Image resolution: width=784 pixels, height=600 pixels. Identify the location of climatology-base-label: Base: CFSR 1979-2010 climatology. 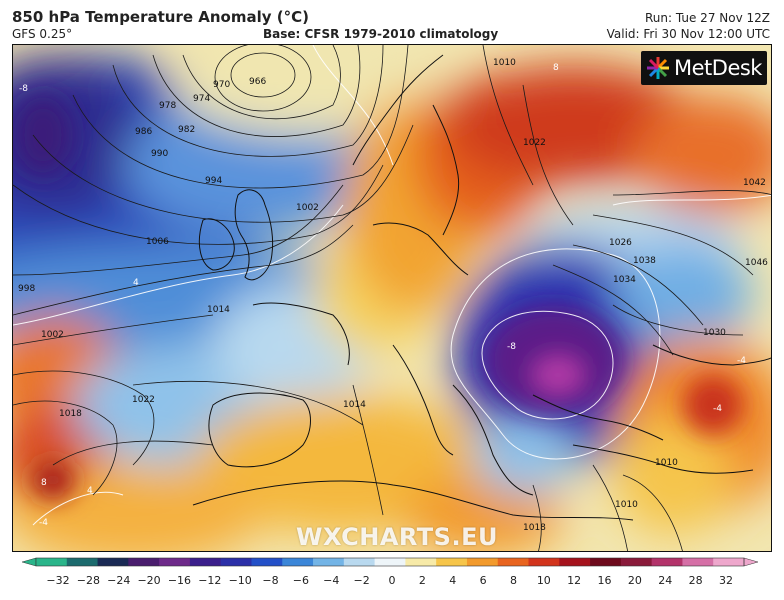
(381, 34).